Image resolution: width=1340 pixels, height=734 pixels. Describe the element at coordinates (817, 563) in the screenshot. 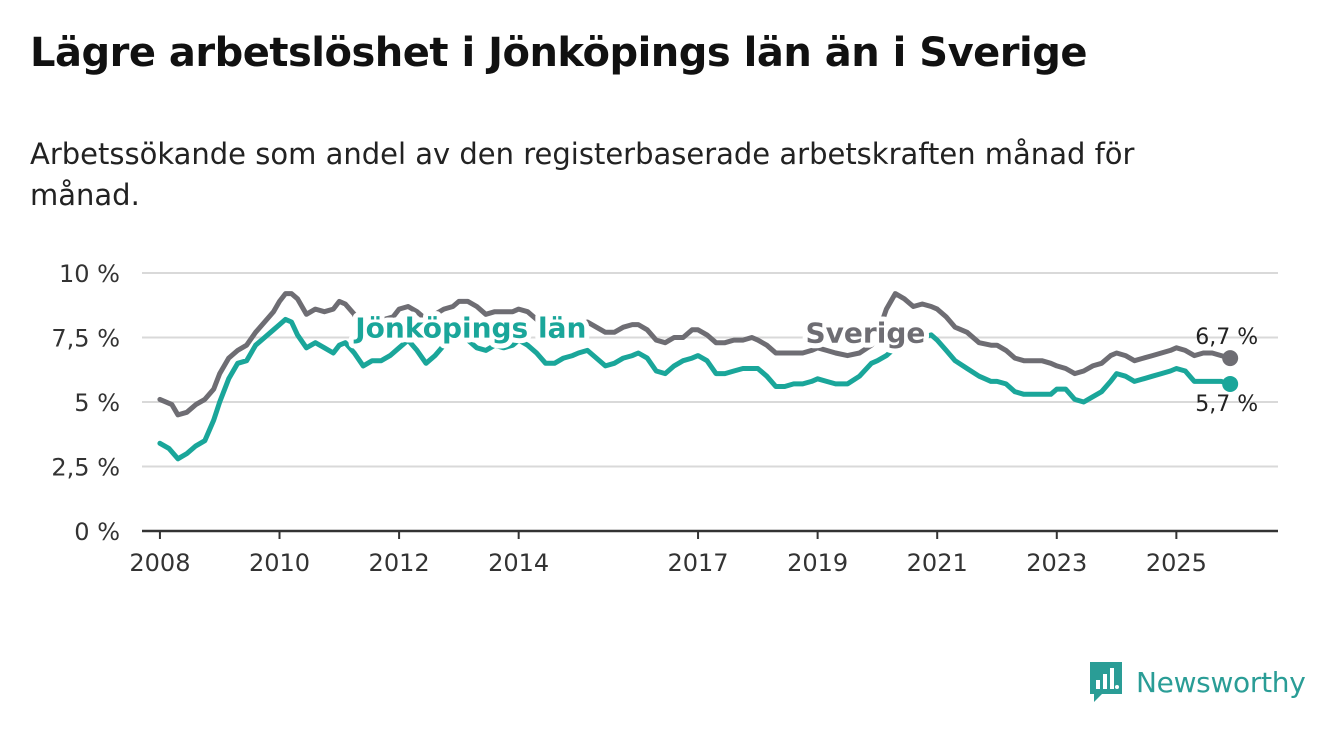

I see `x-tick-label: 2019` at that location.